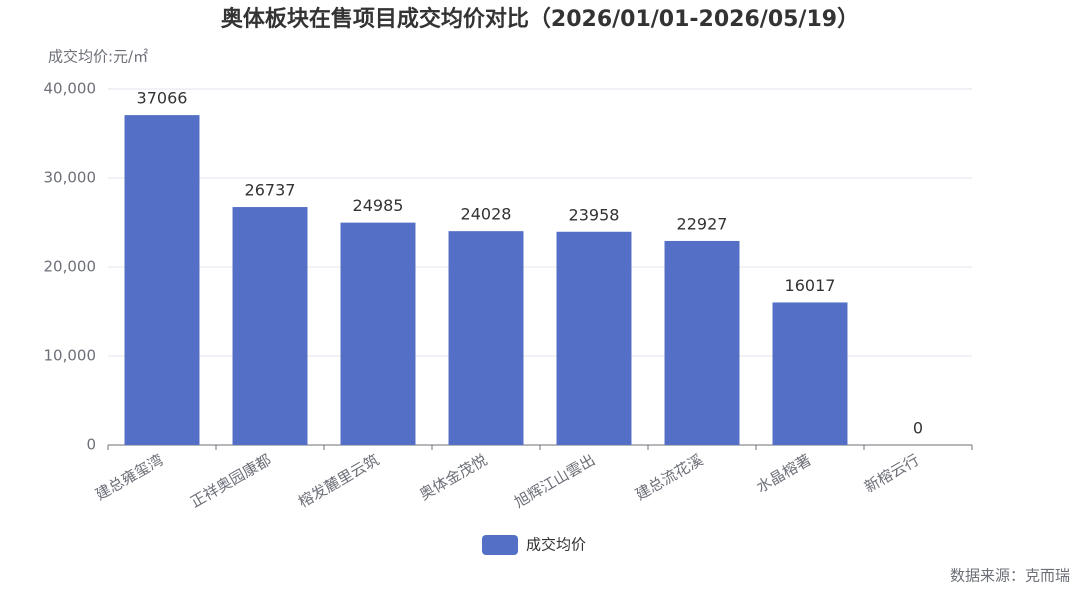  I want to click on y-tick-label: 20,000, so click(70, 267).